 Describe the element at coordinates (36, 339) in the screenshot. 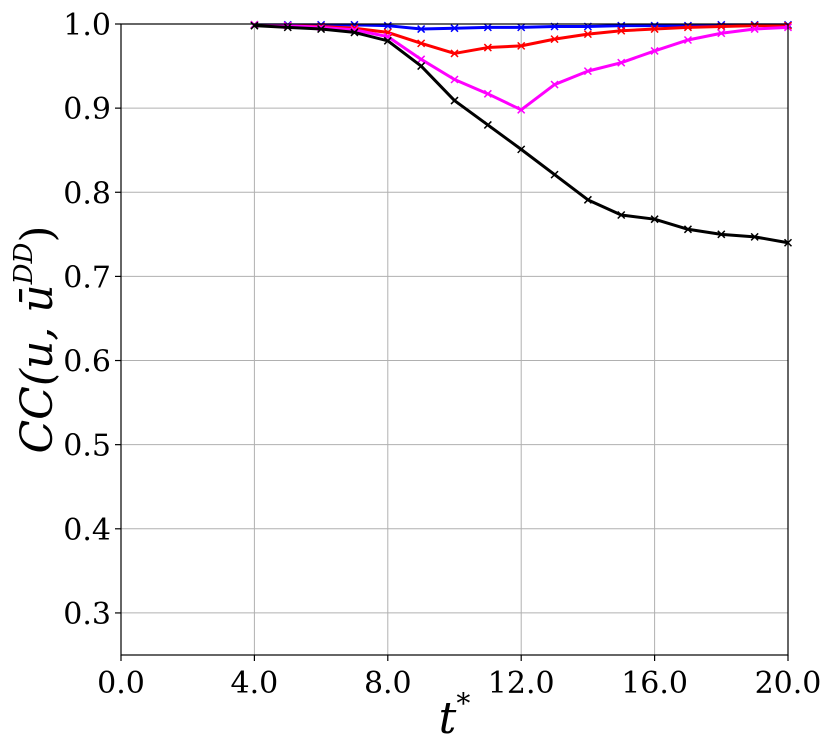

I see `y-axis-label: CC(u, ūDD)` at that location.